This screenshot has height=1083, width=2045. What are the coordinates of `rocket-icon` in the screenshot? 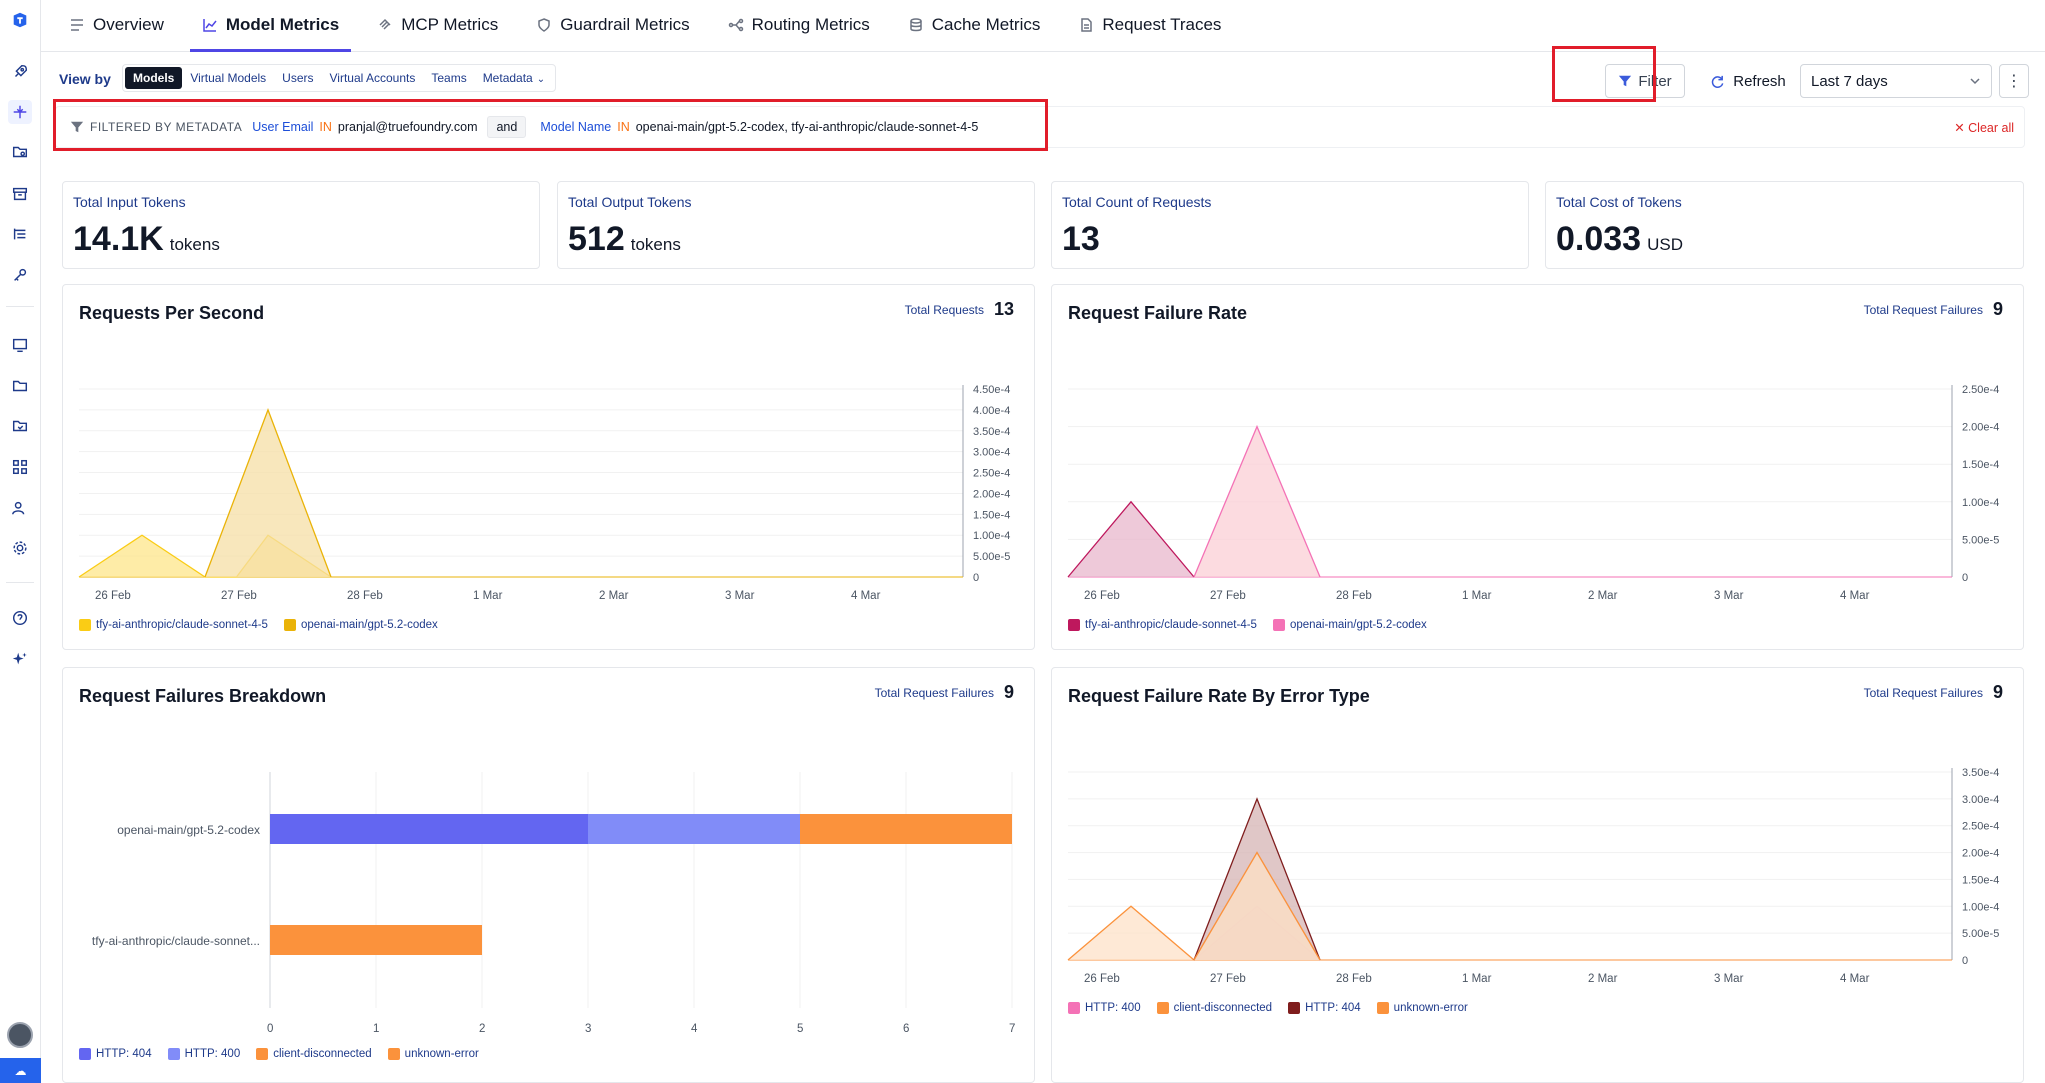 It's located at (20, 72).